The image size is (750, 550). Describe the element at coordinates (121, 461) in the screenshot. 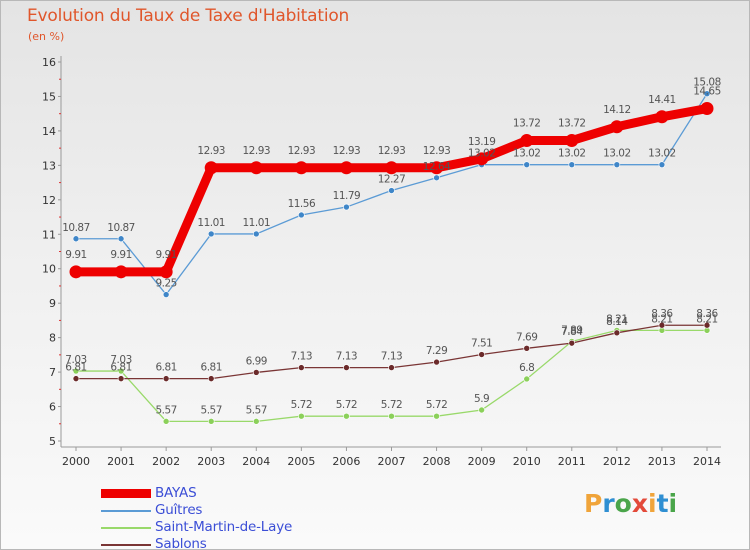

I see `x-tick-label: 2001` at that location.